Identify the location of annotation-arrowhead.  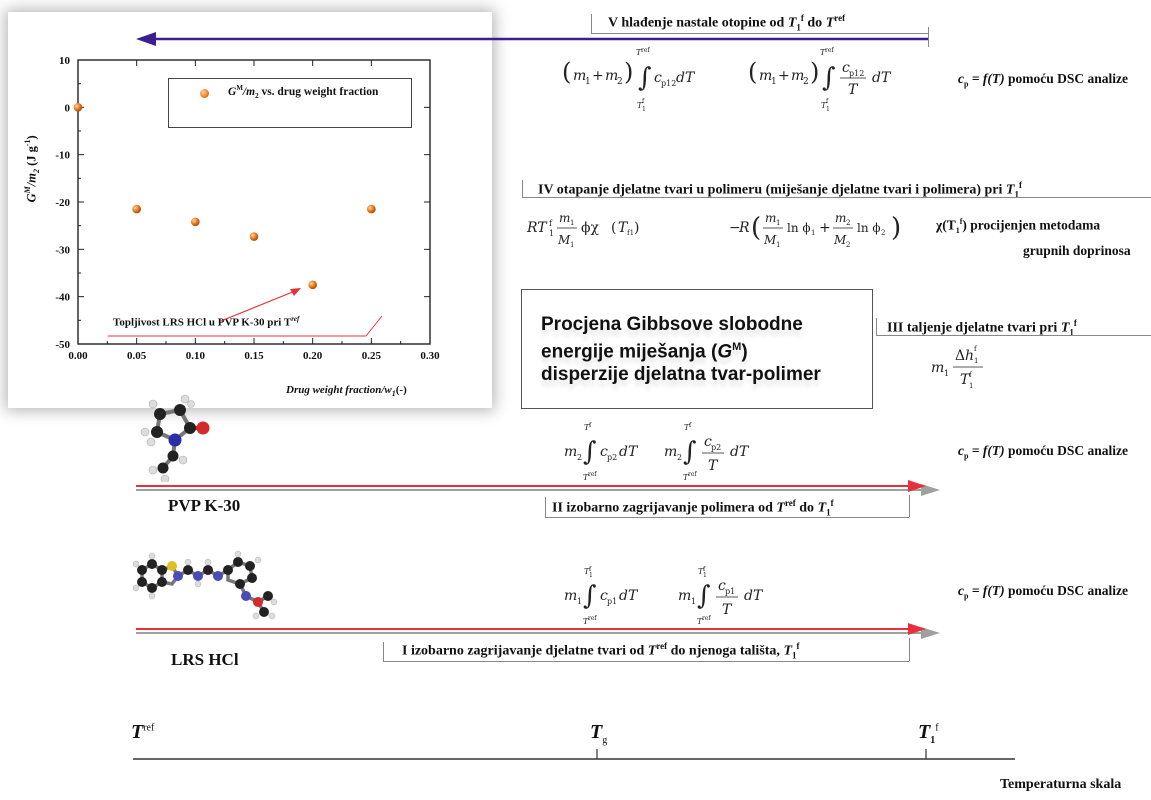
(295, 292).